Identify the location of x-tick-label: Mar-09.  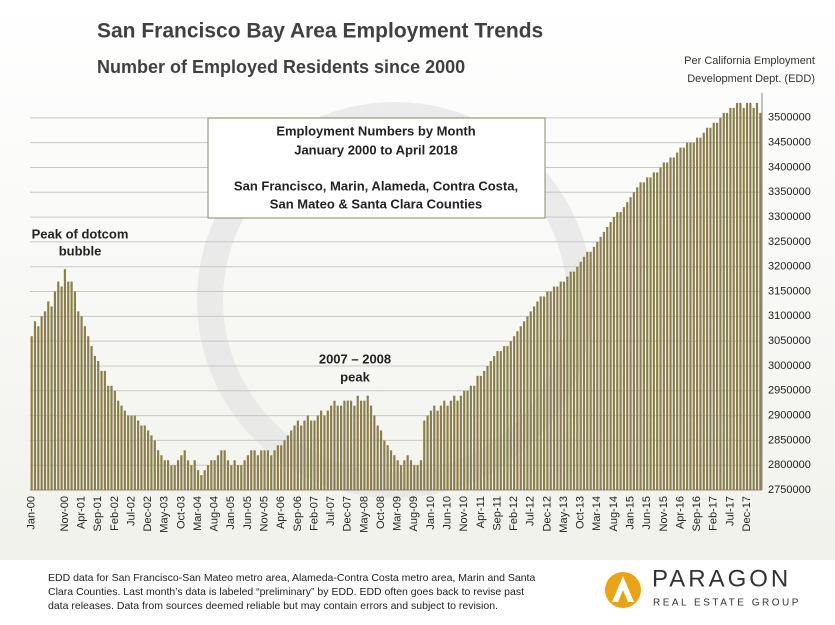
(398, 513).